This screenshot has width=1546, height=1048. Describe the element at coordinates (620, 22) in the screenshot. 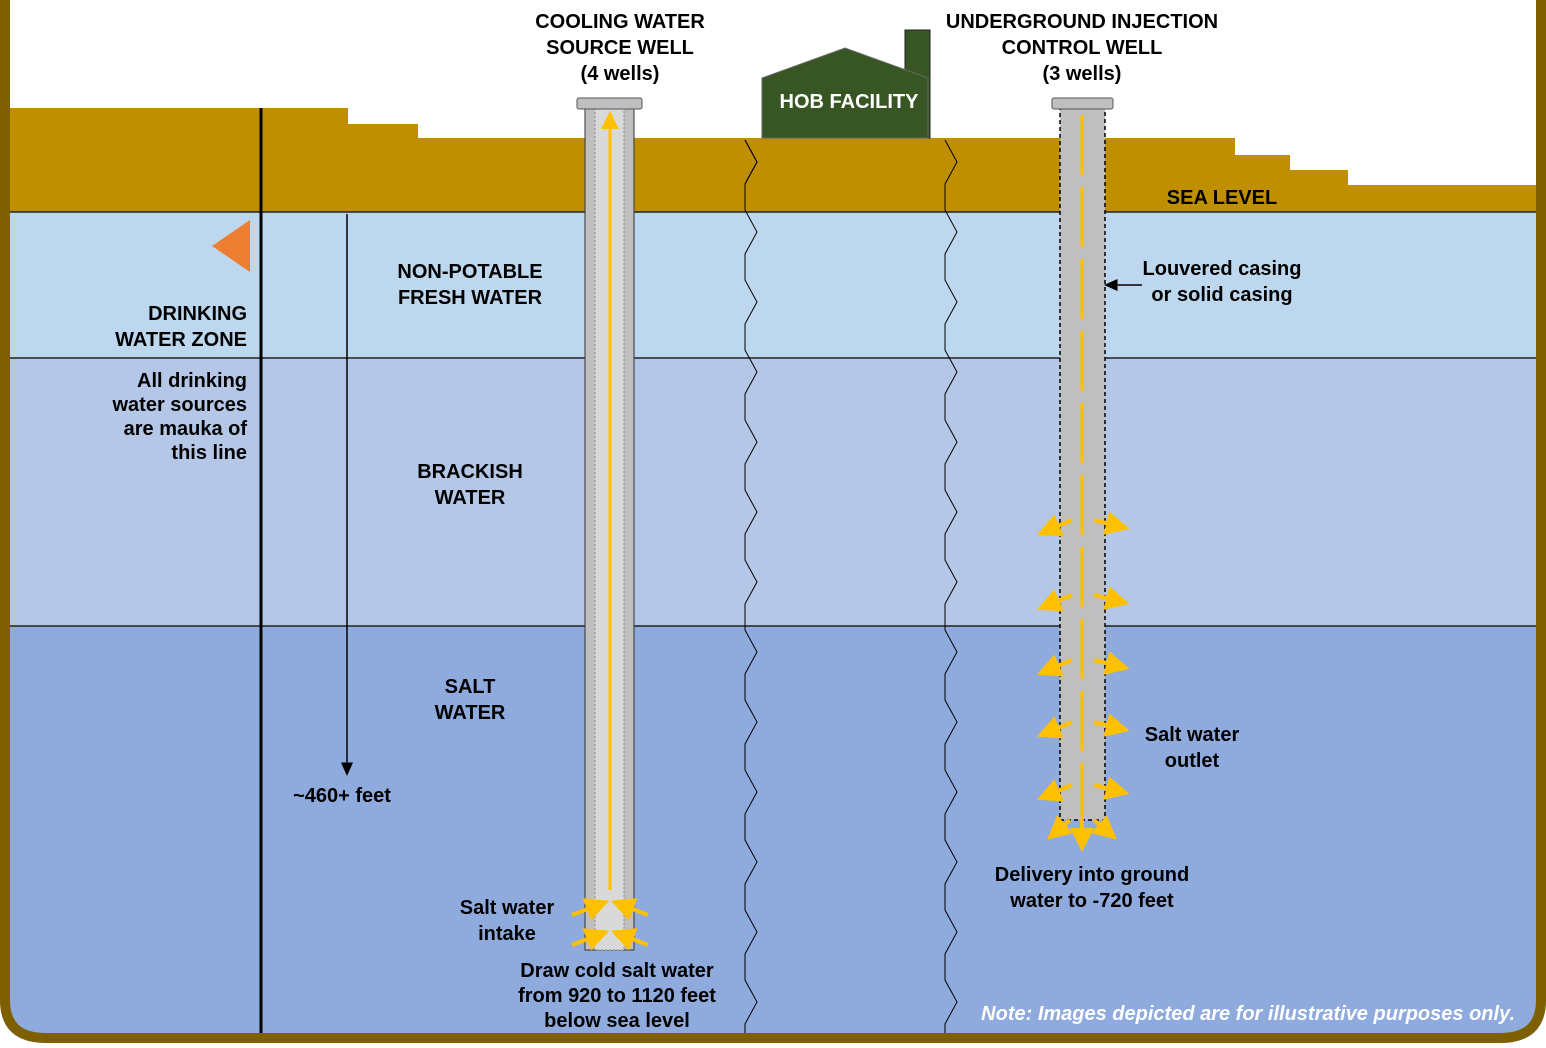

I see `label-line: COOLING WATER` at that location.